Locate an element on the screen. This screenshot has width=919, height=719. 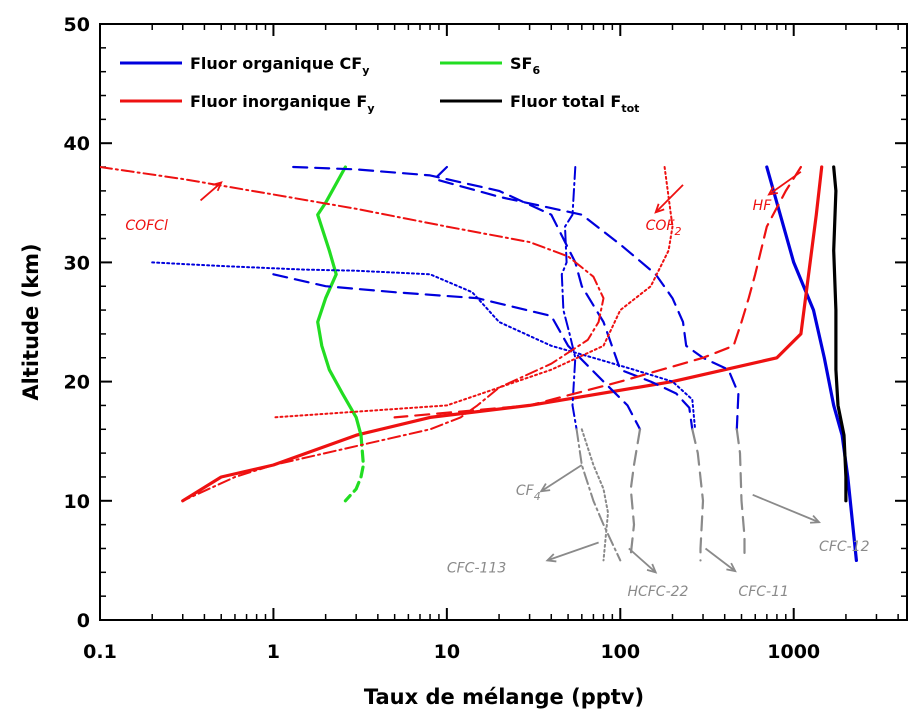
annotation-label: CF4 is located at coordinates (528, 493).